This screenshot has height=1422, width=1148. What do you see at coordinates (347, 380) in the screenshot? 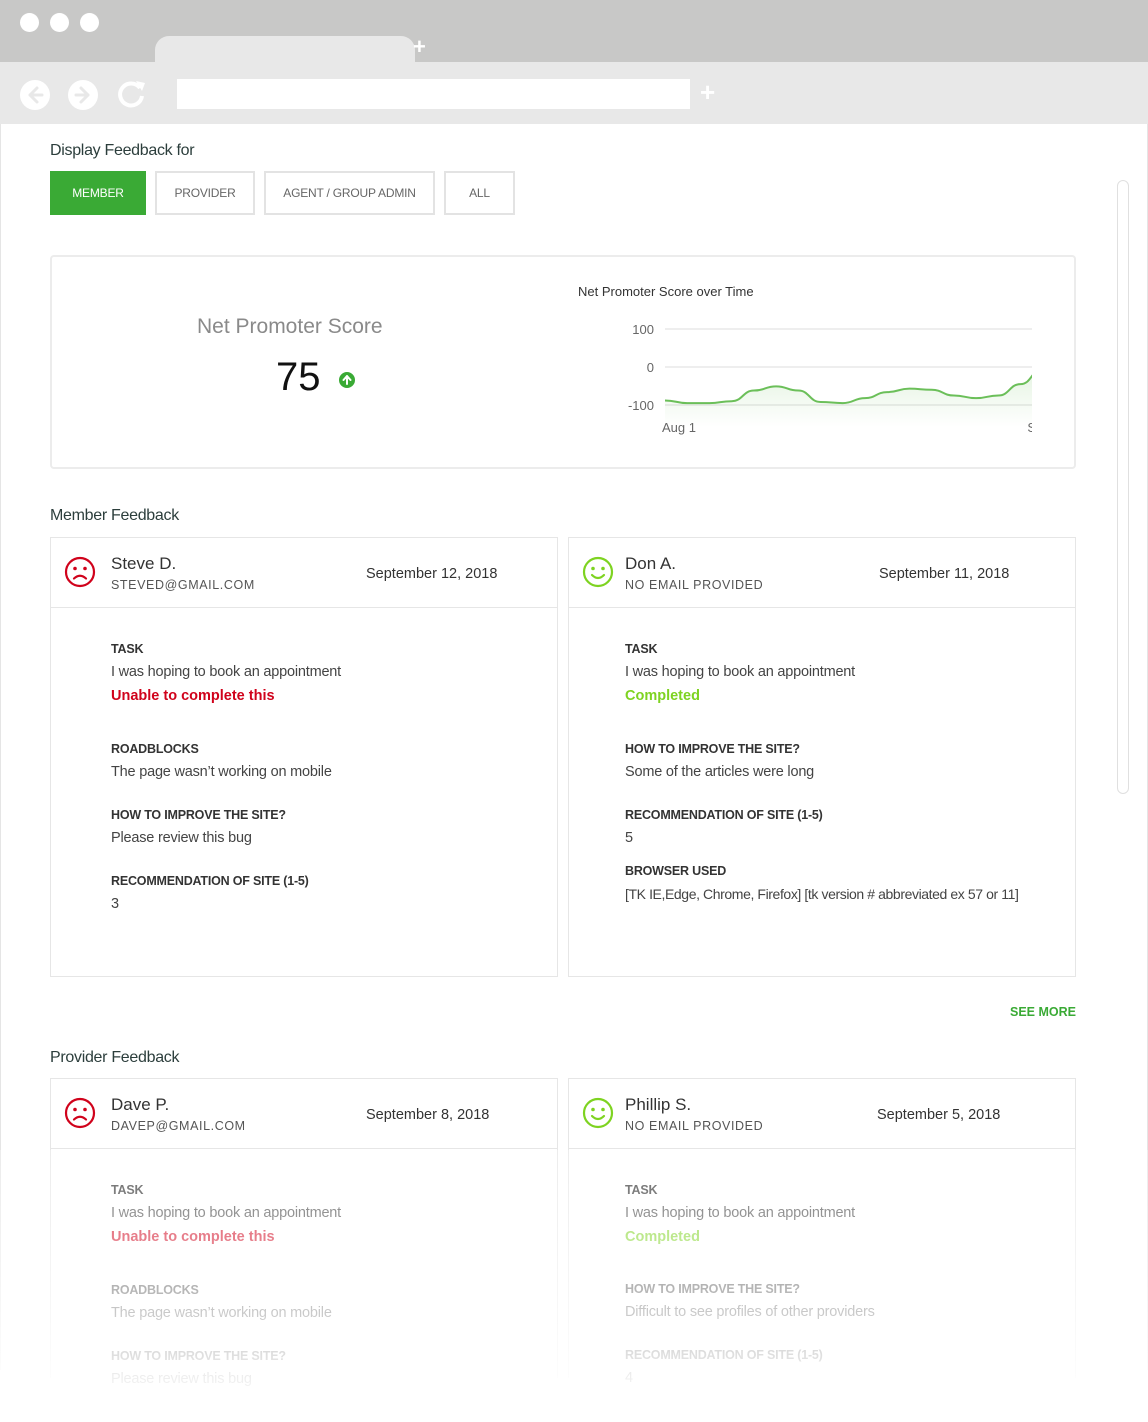
I see `trend-up-icon` at bounding box center [347, 380].